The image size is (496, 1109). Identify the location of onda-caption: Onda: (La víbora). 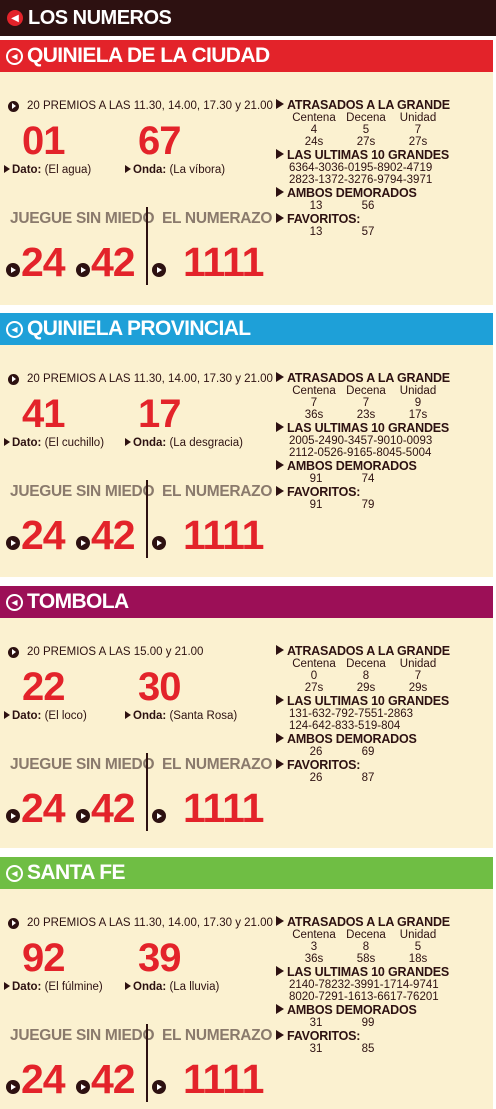
(175, 170).